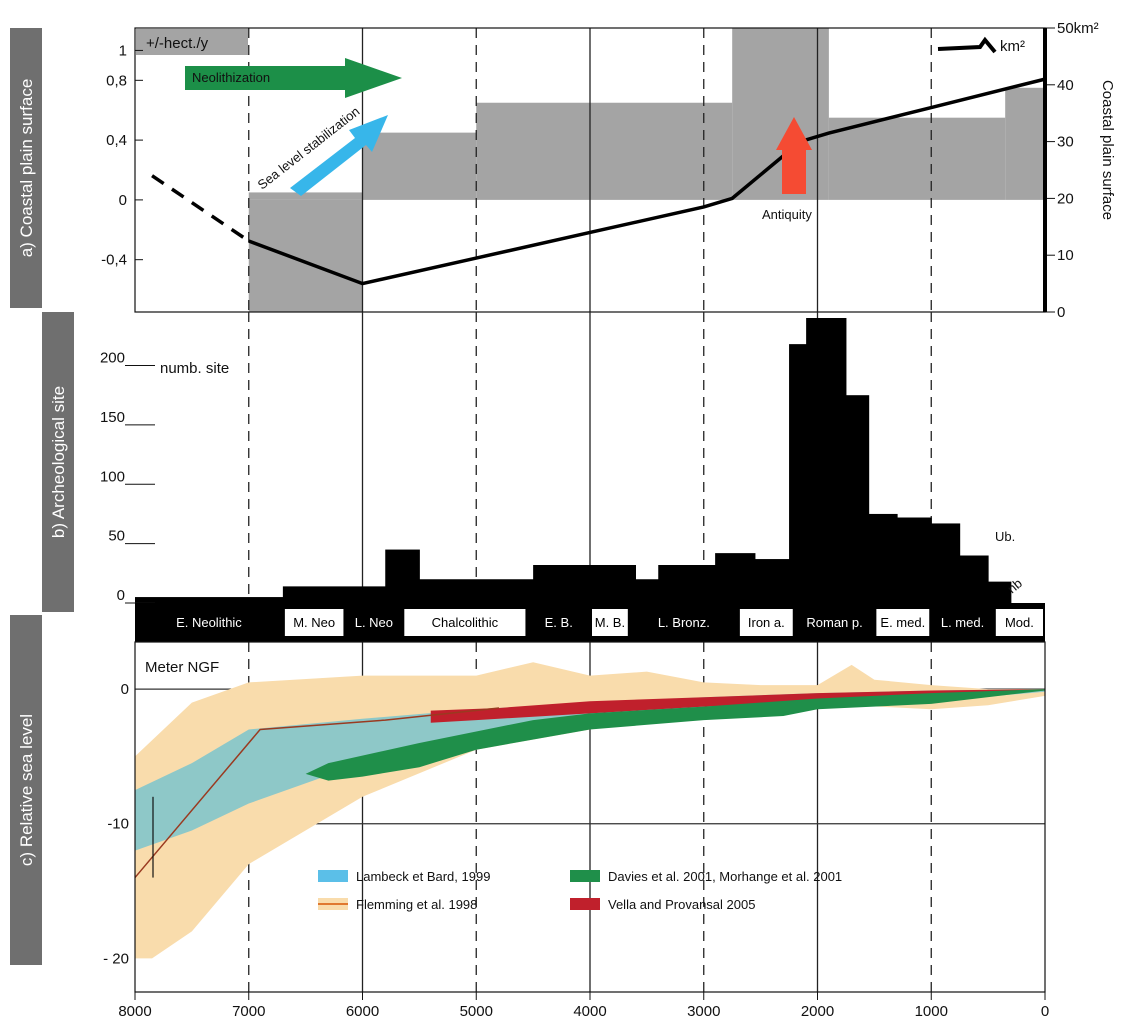  What do you see at coordinates (684, 622) in the screenshot?
I see `period-label: L. Bronz.` at bounding box center [684, 622].